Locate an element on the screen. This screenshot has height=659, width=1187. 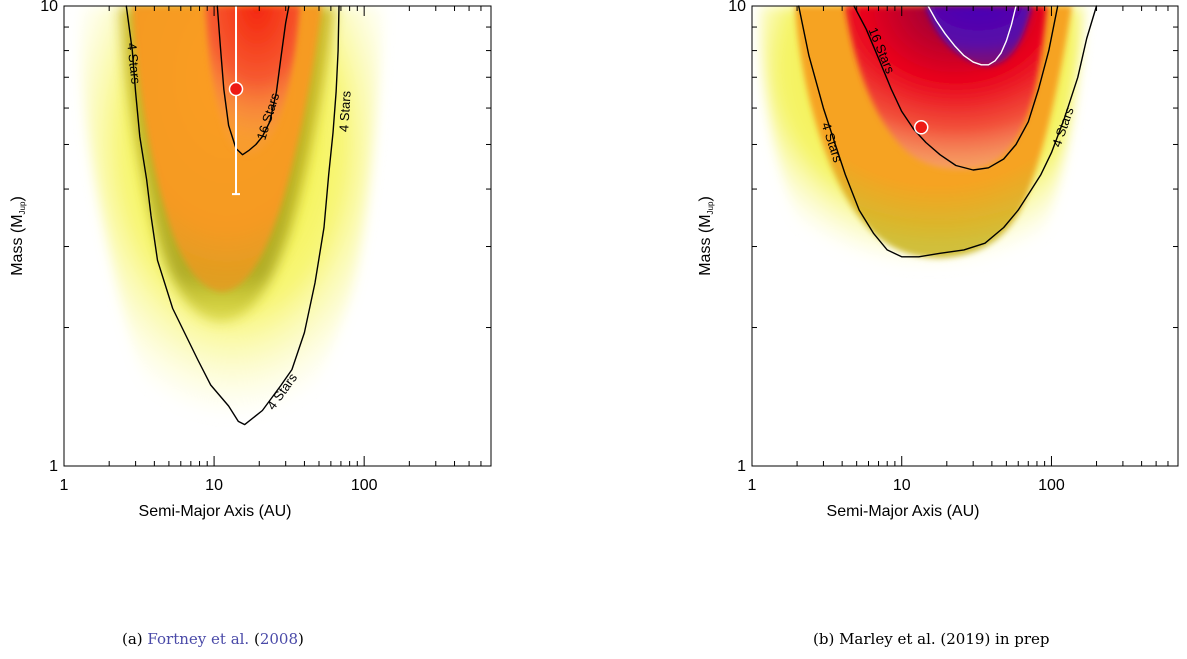
panel-a-contours is located at coordinates (232, 215).